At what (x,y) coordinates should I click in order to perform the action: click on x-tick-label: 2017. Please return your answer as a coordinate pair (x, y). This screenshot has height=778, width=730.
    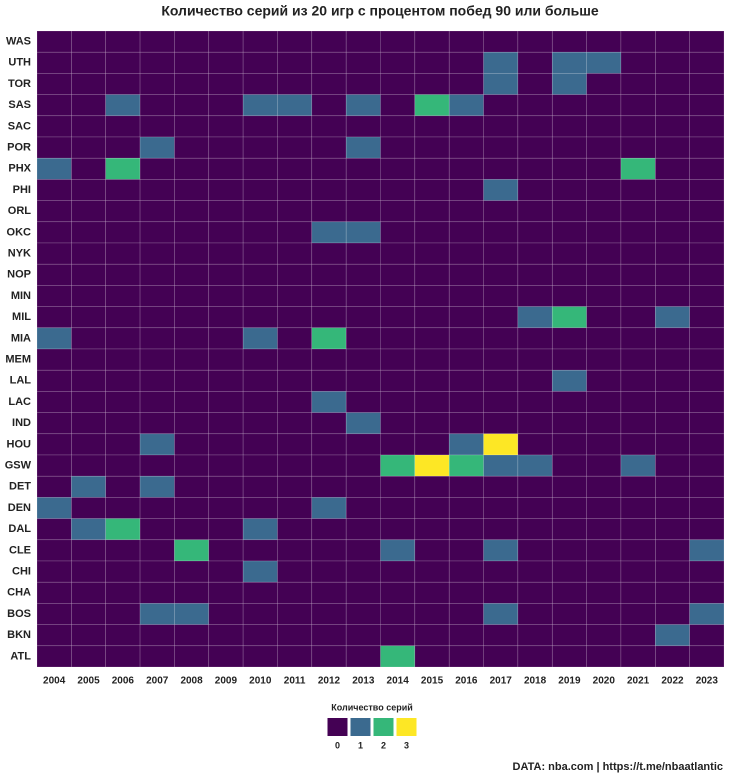
    Looking at the image, I should click on (501, 681).